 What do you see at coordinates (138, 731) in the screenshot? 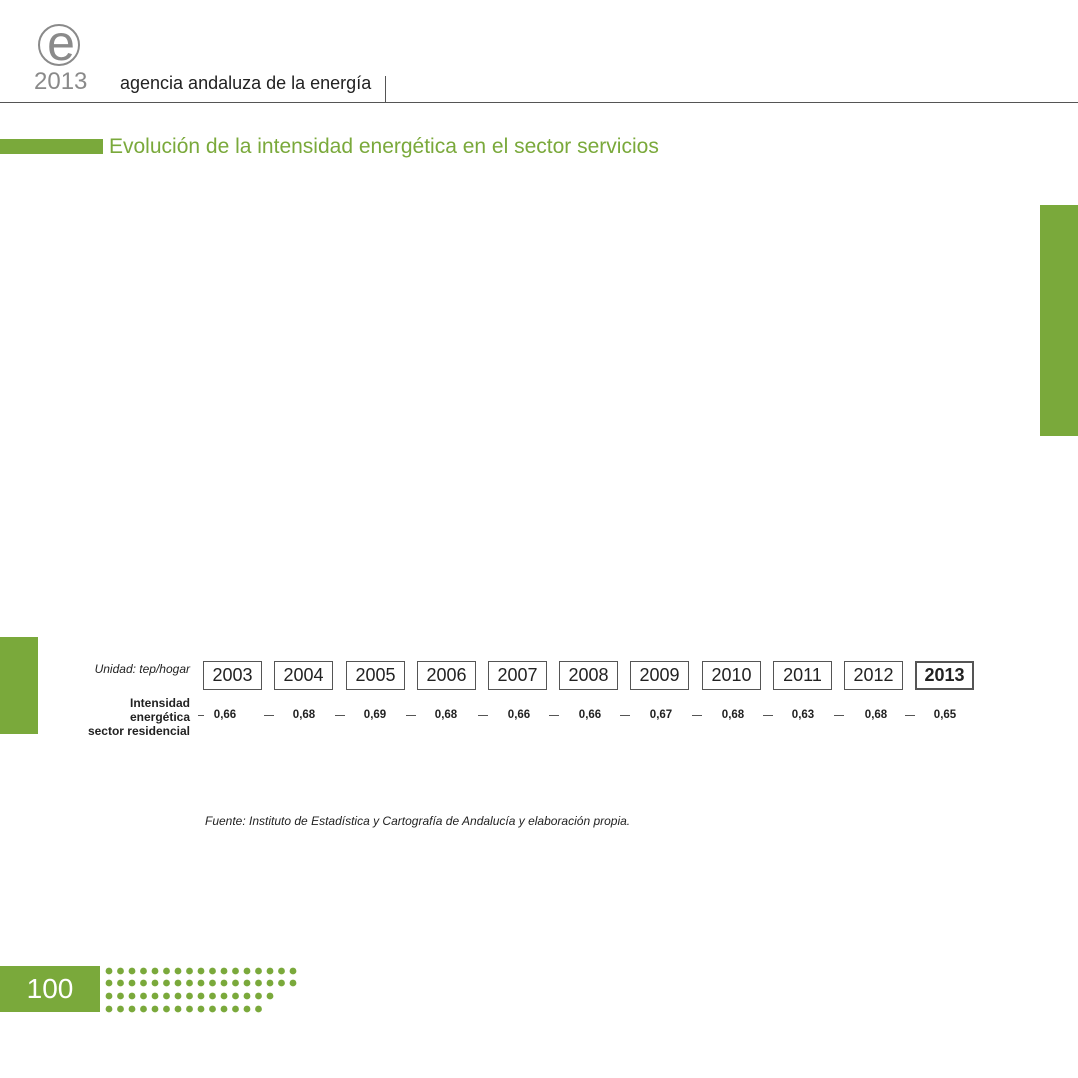
I see `row-label-line: sector residencial` at bounding box center [138, 731].